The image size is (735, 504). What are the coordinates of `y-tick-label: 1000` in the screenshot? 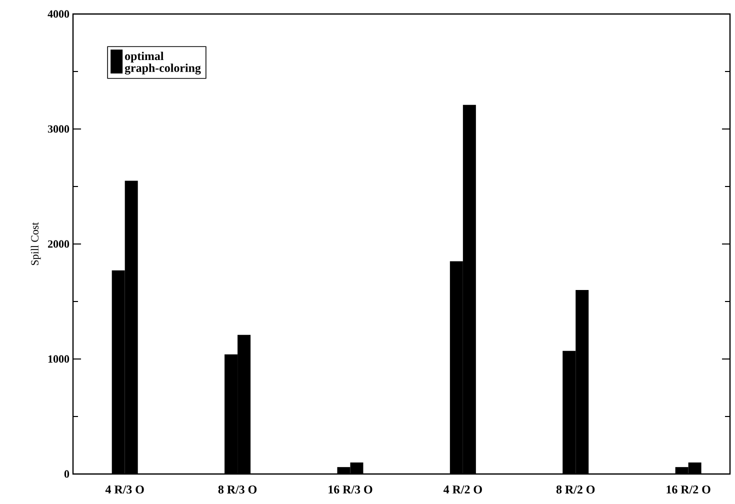 It's located at (59, 359).